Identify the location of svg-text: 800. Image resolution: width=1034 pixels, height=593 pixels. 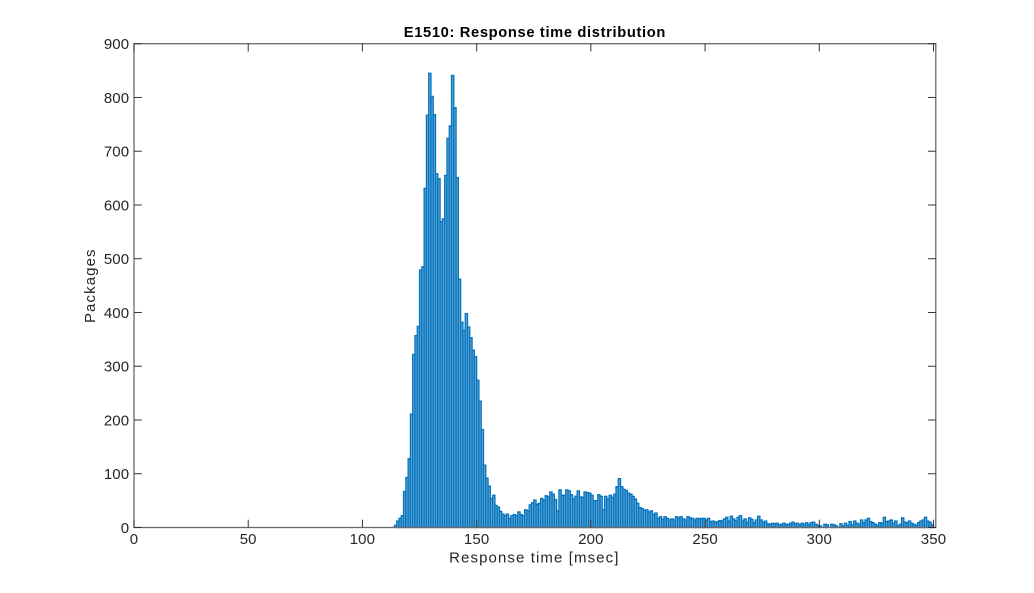
(116, 98).